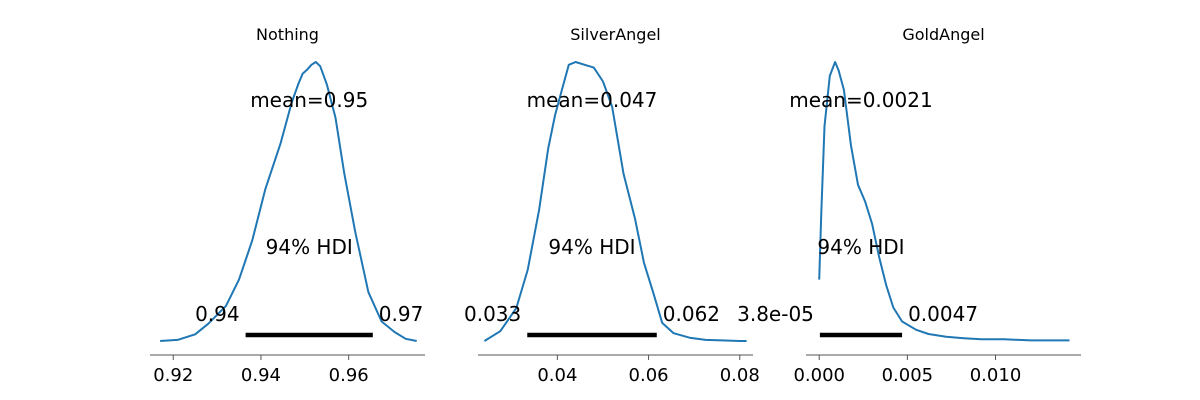 This screenshot has width=1200, height=400. Describe the element at coordinates (591, 247) in the screenshot. I see `panel-2-hdi-label: 94% HDI` at that location.